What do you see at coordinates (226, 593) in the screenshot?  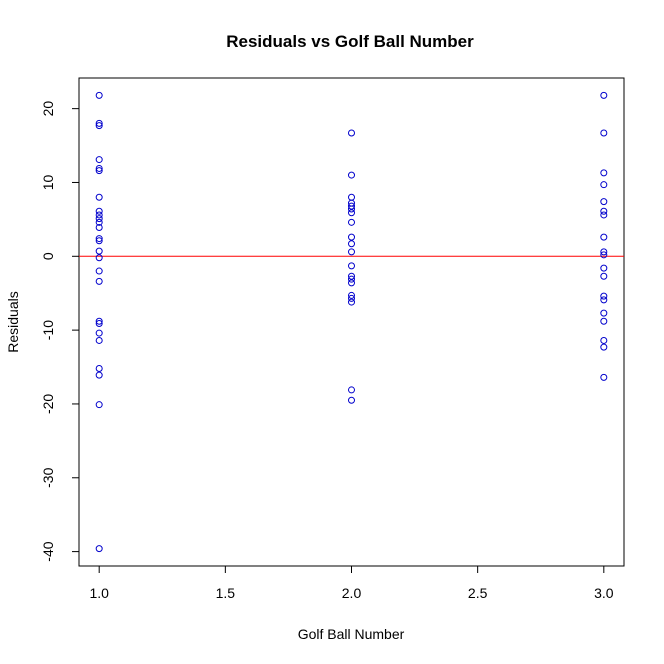 I see `x-tick-label: 1.5` at bounding box center [226, 593].